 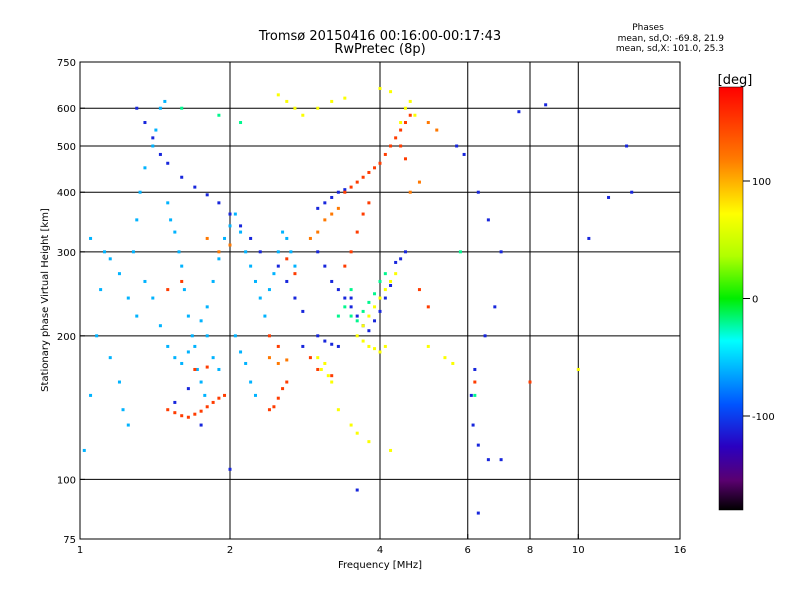 What do you see at coordinates (763, 417) in the screenshot?
I see `colorbar-tick-label: -100` at bounding box center [763, 417].